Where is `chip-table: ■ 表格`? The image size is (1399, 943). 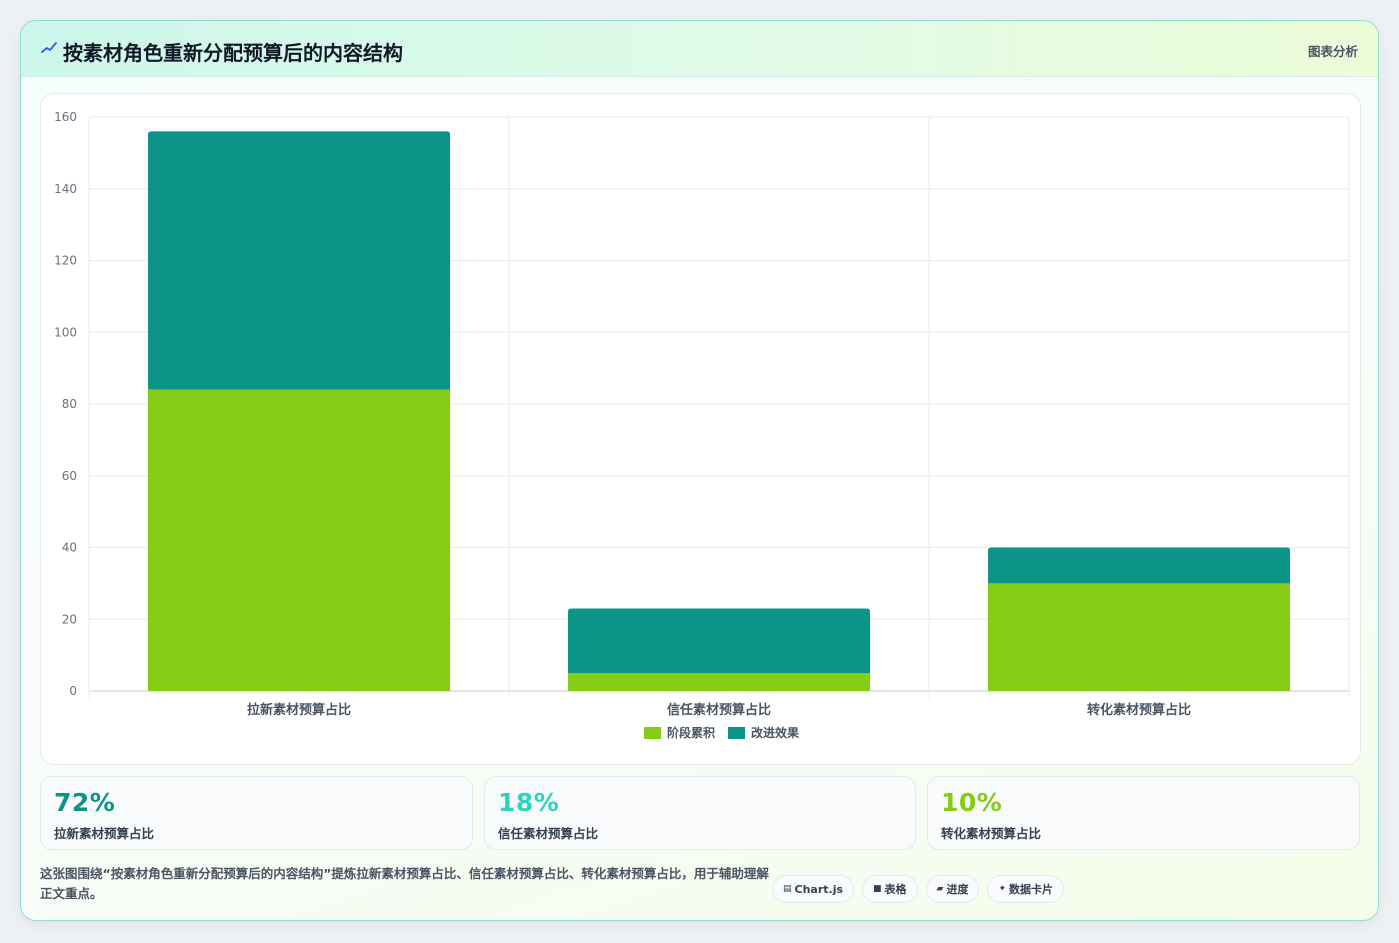
chip-table: ■ 表格 is located at coordinates (890, 889).